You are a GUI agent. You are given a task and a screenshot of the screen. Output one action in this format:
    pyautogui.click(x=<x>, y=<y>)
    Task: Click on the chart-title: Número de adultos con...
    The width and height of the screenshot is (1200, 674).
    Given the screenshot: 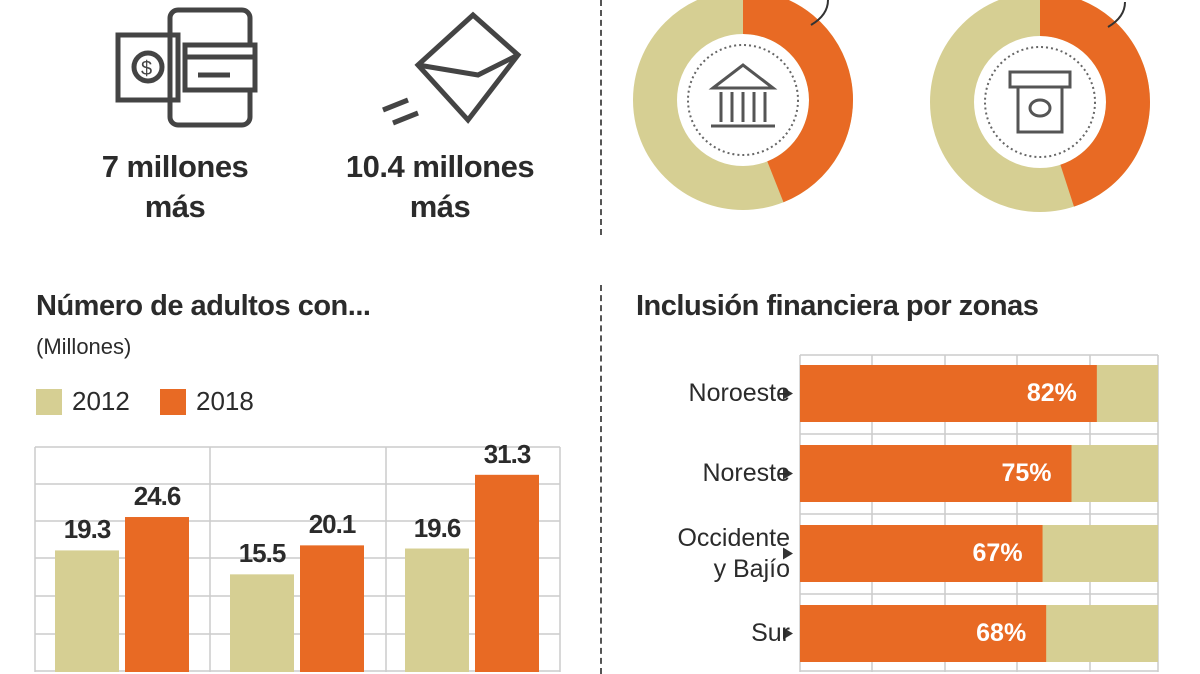 What is the action you would take?
    pyautogui.click(x=203, y=306)
    